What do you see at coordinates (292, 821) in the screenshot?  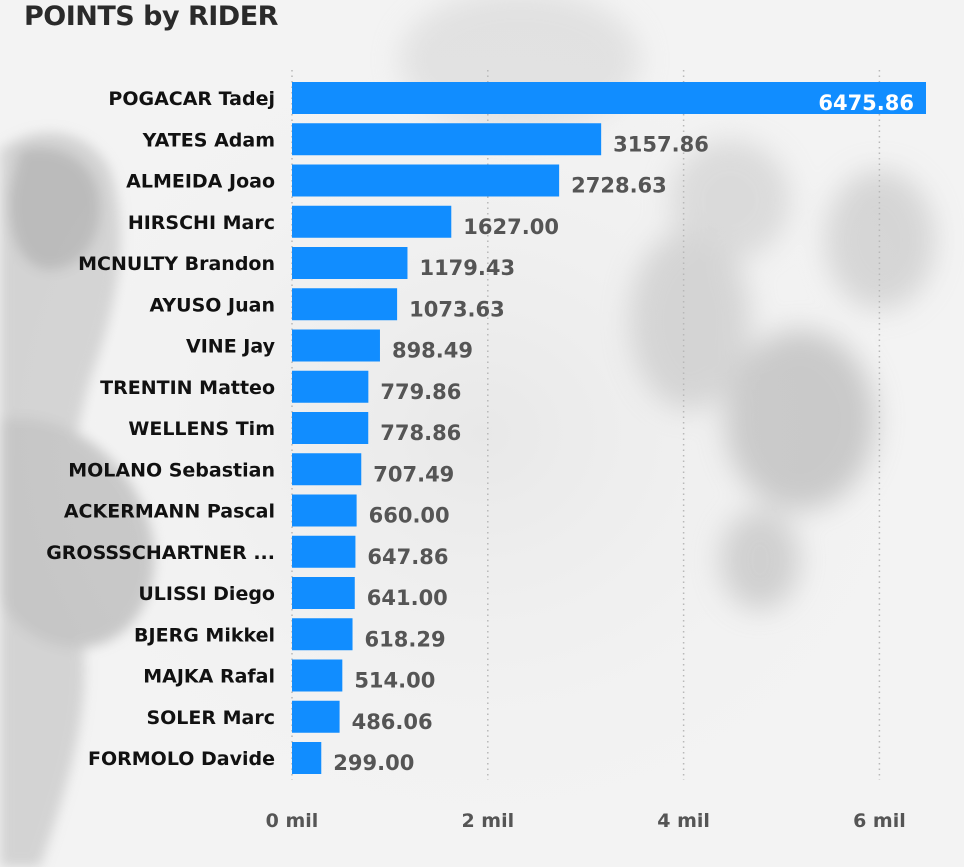 I see `x-tick-label: 0 mil` at bounding box center [292, 821].